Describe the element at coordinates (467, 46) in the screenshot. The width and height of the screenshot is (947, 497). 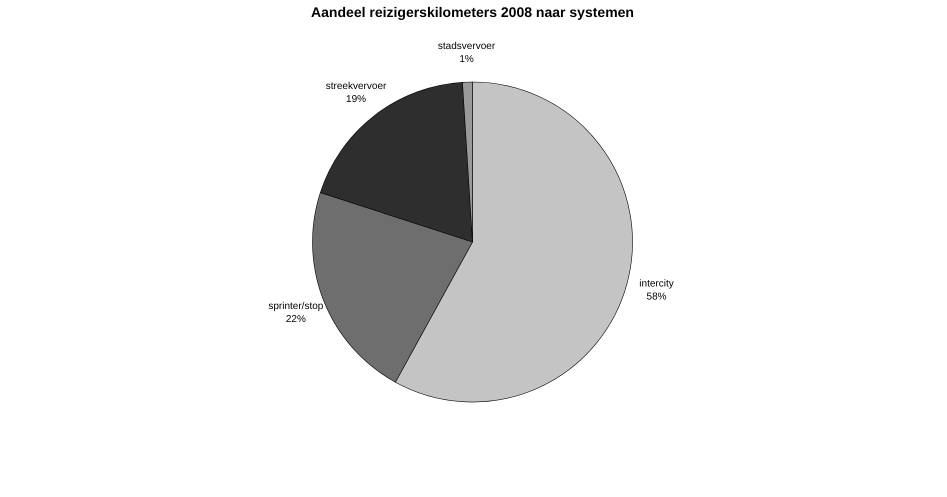
I see `slice-label: stadsvervoer` at that location.